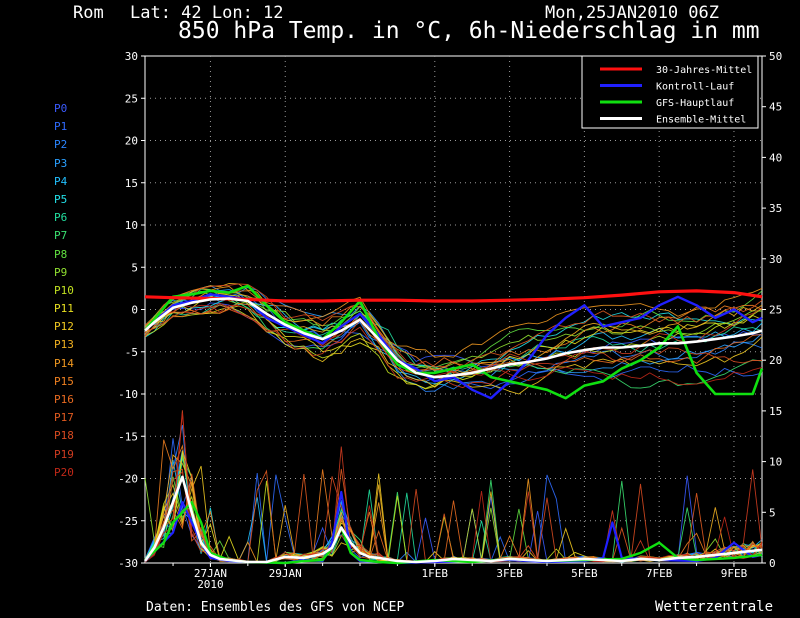 This screenshot has width=800, height=618. I want to click on member-precip-line-p9, so click(453, 508).